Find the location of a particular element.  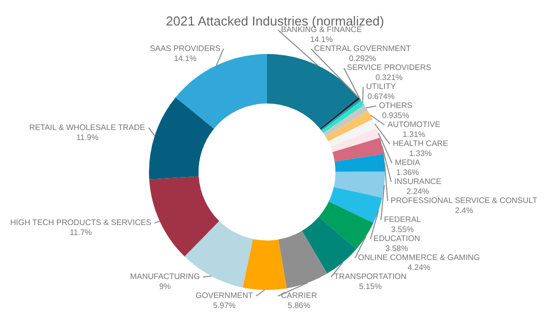

slice-label: TRANSPORTATION is located at coordinates (370, 277).